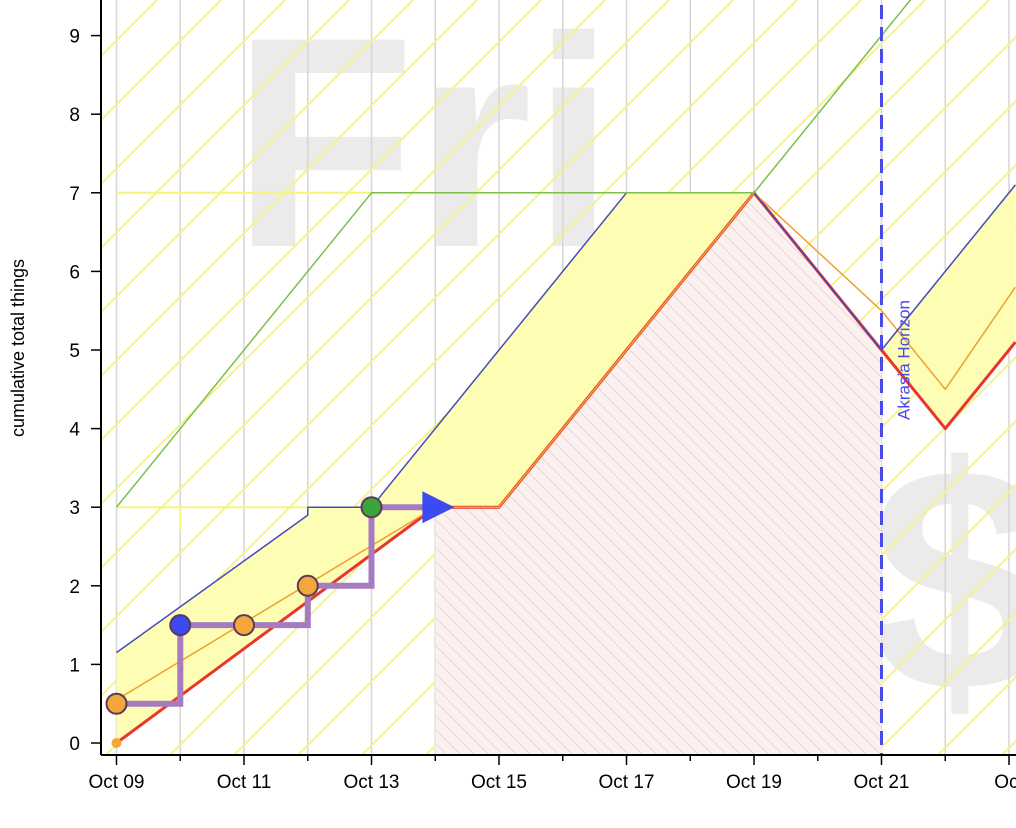  Describe the element at coordinates (74, 430) in the screenshot. I see `y-tick-label: 4` at that location.